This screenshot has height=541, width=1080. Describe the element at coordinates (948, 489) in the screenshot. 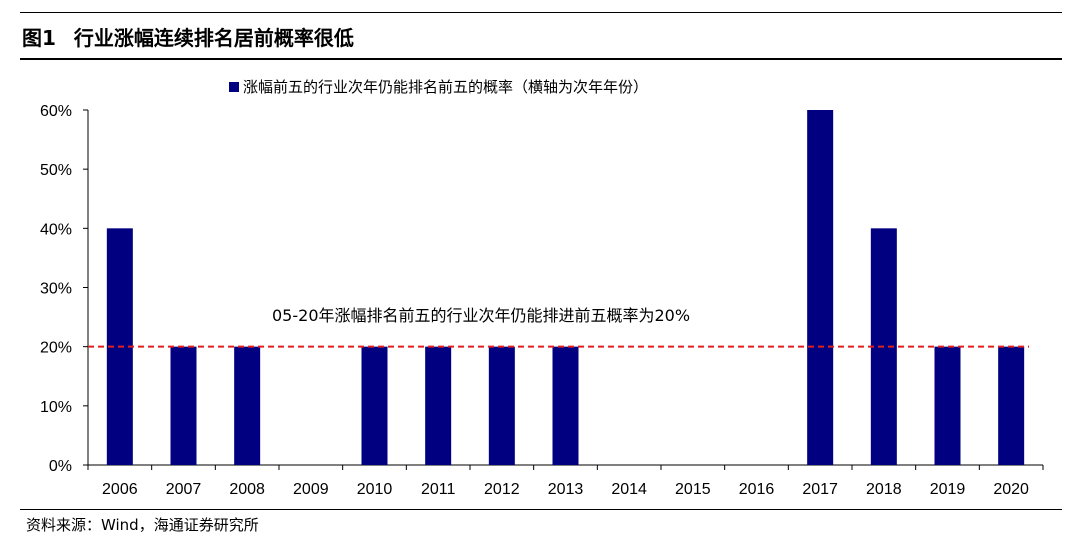

I see `x-tick-label: 2019` at that location.